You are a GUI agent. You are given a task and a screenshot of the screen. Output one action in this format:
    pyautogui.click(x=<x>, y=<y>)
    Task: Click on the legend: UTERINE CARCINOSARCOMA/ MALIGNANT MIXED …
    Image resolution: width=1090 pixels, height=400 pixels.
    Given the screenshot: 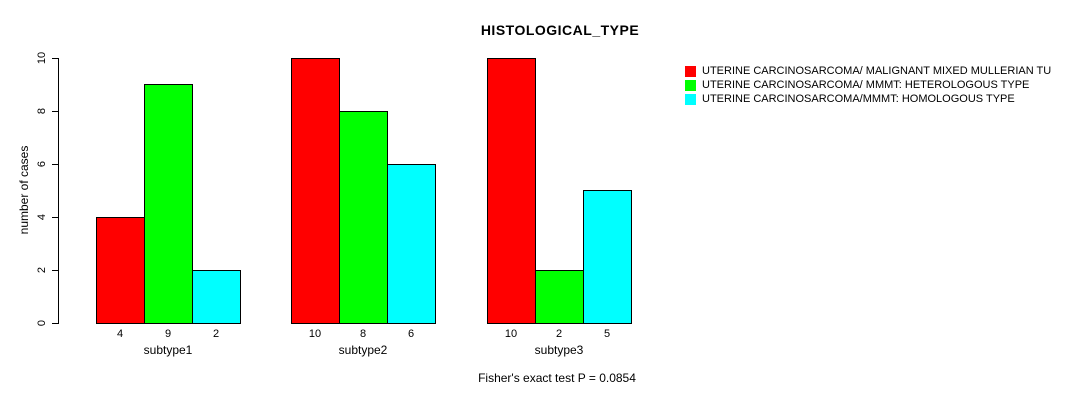 What is the action you would take?
    pyautogui.click(x=868, y=85)
    